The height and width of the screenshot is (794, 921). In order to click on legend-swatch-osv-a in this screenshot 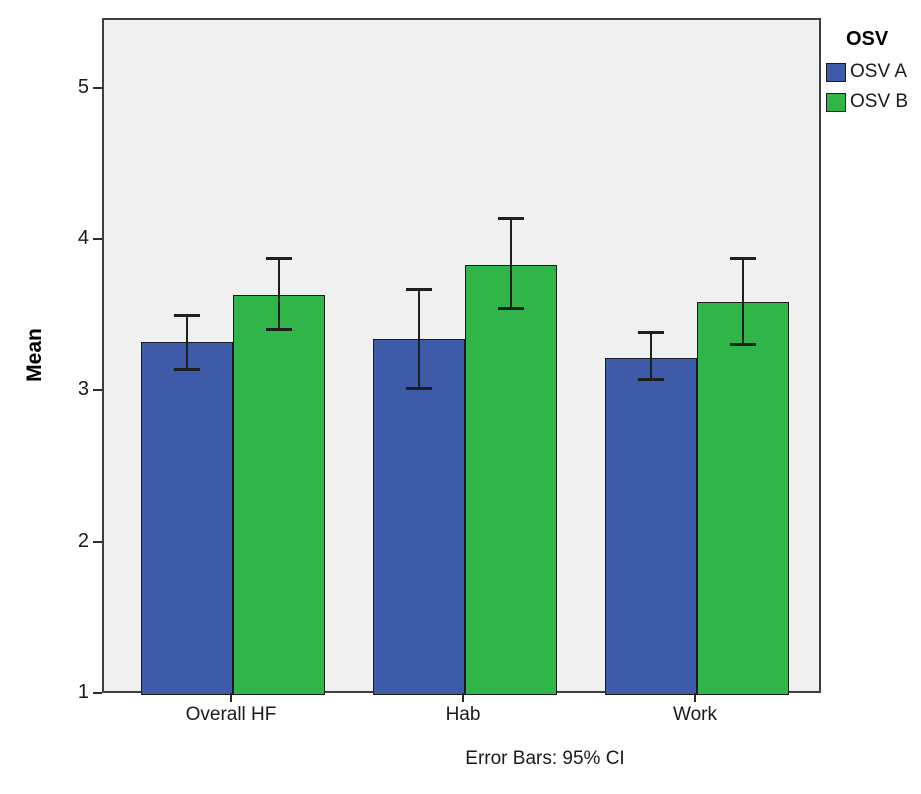, I will do `click(836, 72)`.